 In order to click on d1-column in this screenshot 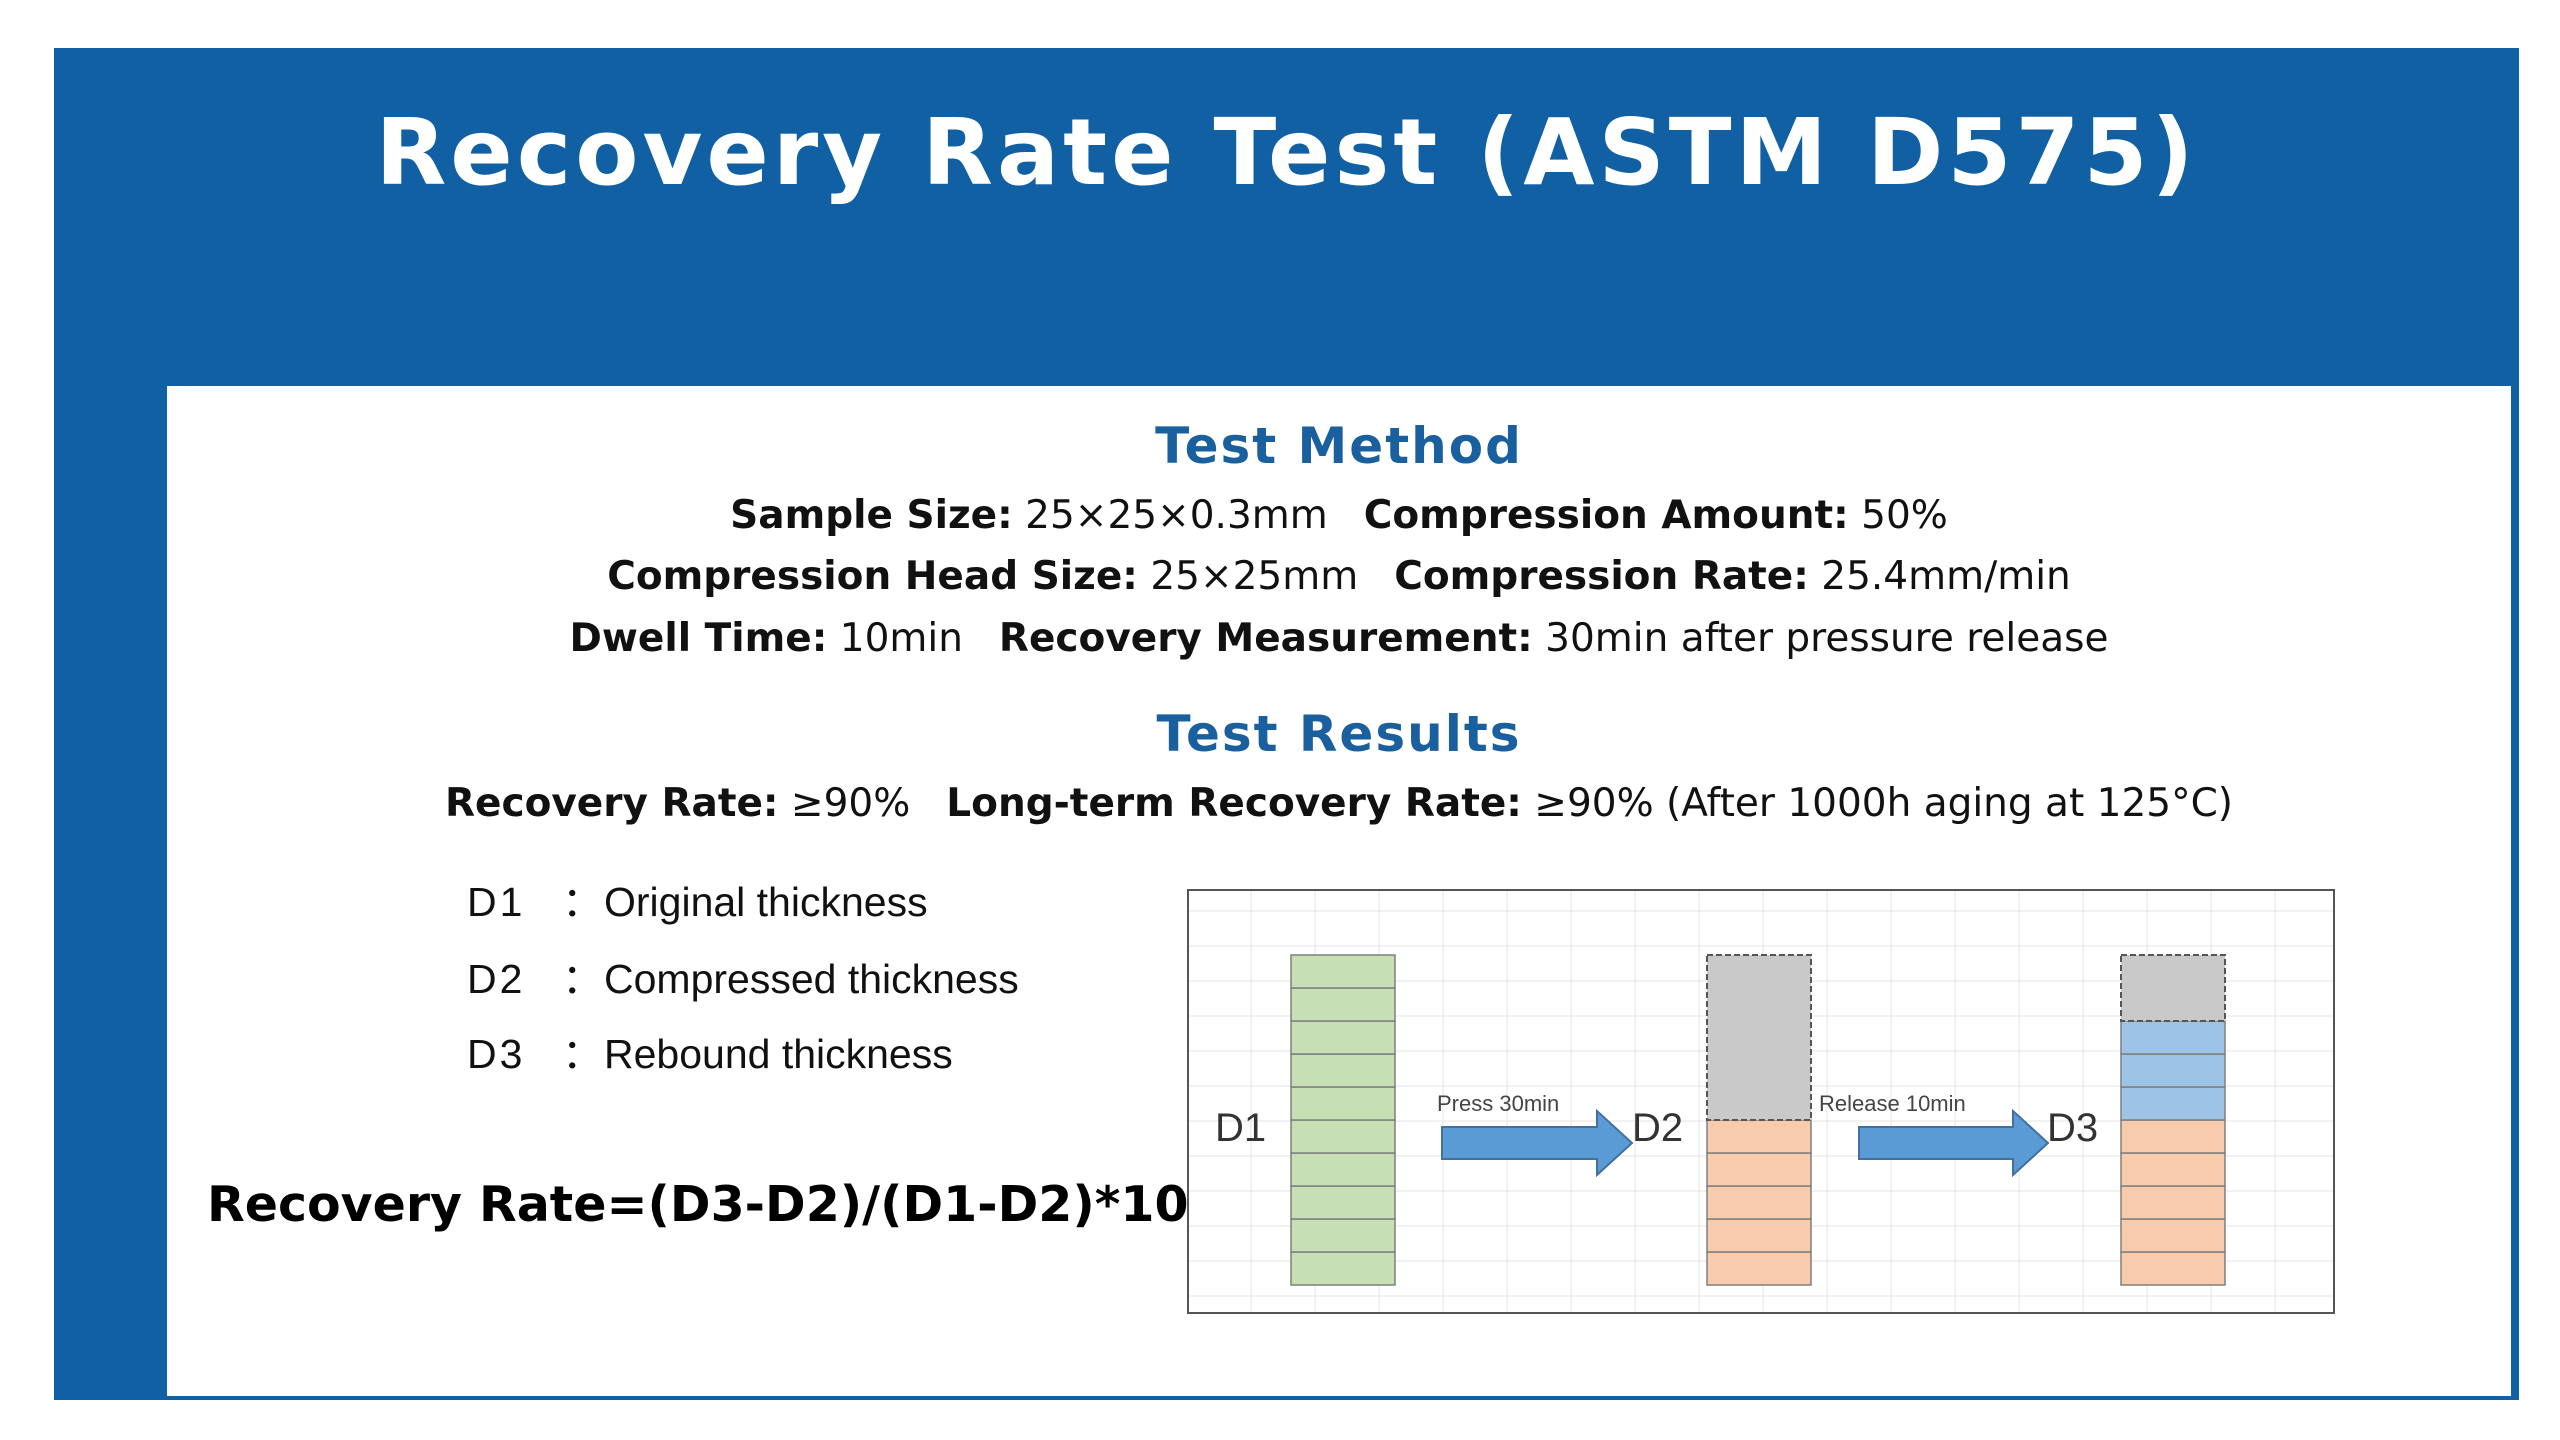, I will do `click(1343, 1120)`.